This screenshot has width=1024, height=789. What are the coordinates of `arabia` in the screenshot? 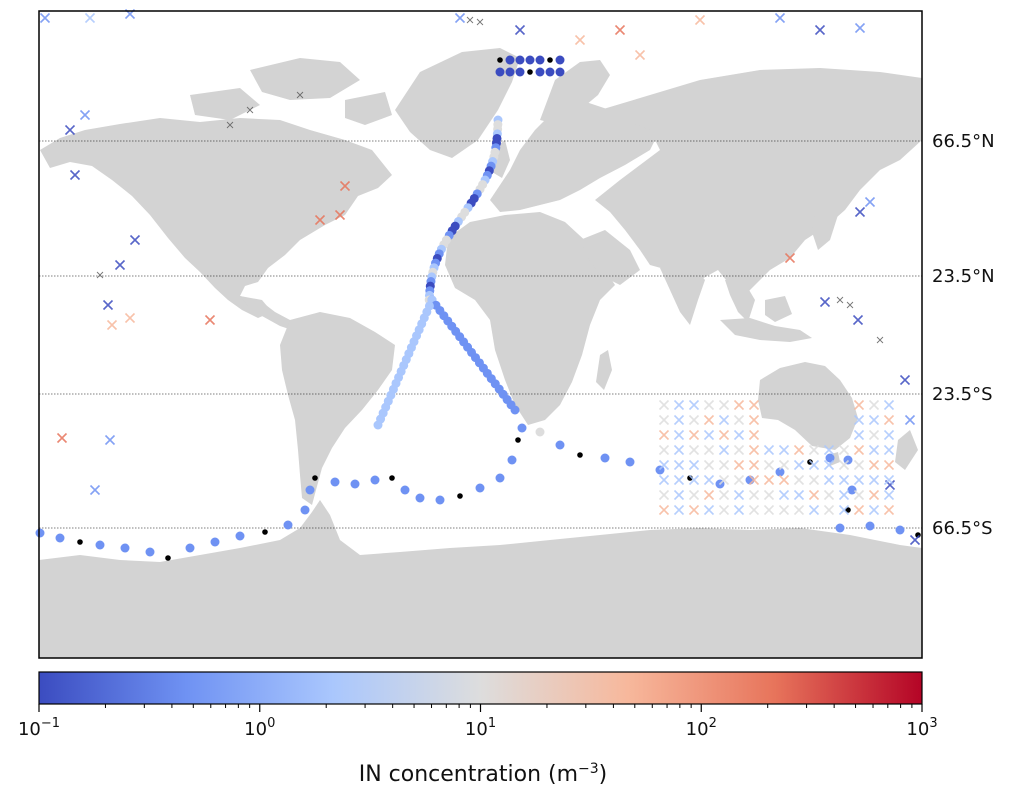 It's located at (610, 257).